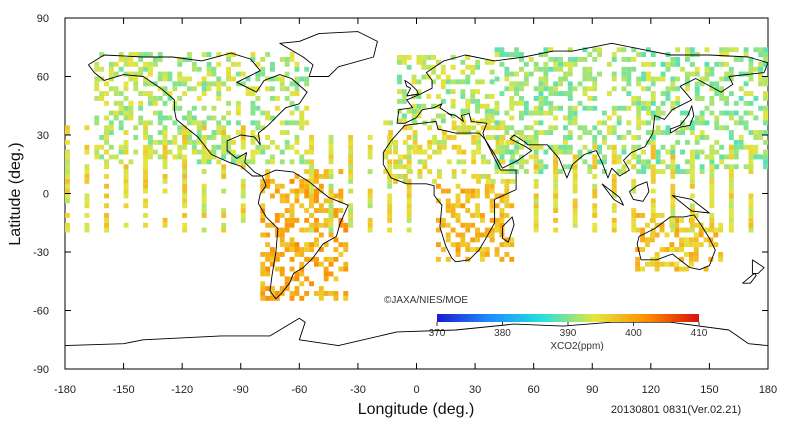 This screenshot has width=811, height=422. What do you see at coordinates (682, 119) in the screenshot?
I see `coastline-japan` at bounding box center [682, 119].